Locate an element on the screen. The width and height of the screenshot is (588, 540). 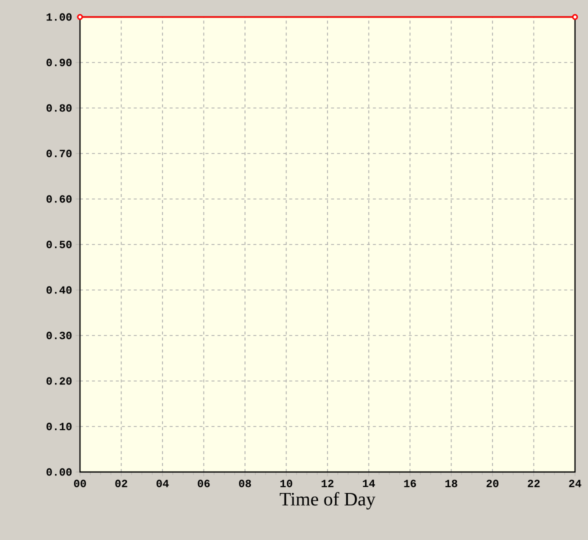
y-tick-label: 1.00 is located at coordinates (59, 17).